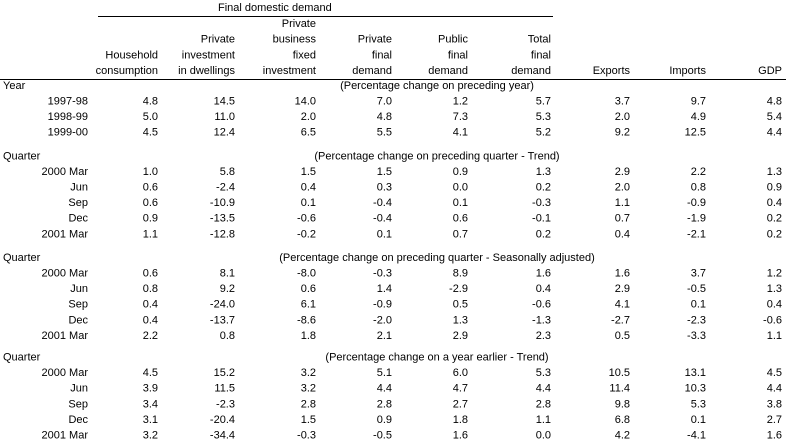 This screenshot has width=786, height=445. What do you see at coordinates (68, 117) in the screenshot?
I see `row-label: 1998-99` at bounding box center [68, 117].